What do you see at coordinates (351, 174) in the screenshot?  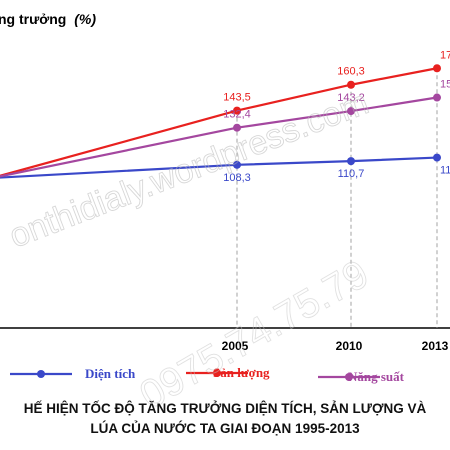 I see `data-label: 110,7` at bounding box center [351, 174].